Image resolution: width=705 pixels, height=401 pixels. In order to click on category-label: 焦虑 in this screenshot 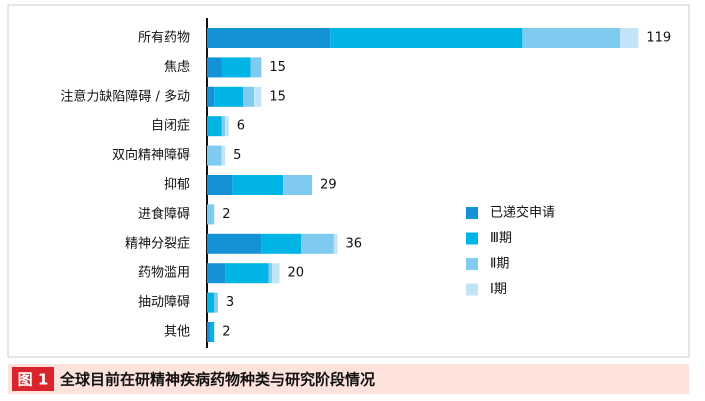, I will do `click(177, 67)`.